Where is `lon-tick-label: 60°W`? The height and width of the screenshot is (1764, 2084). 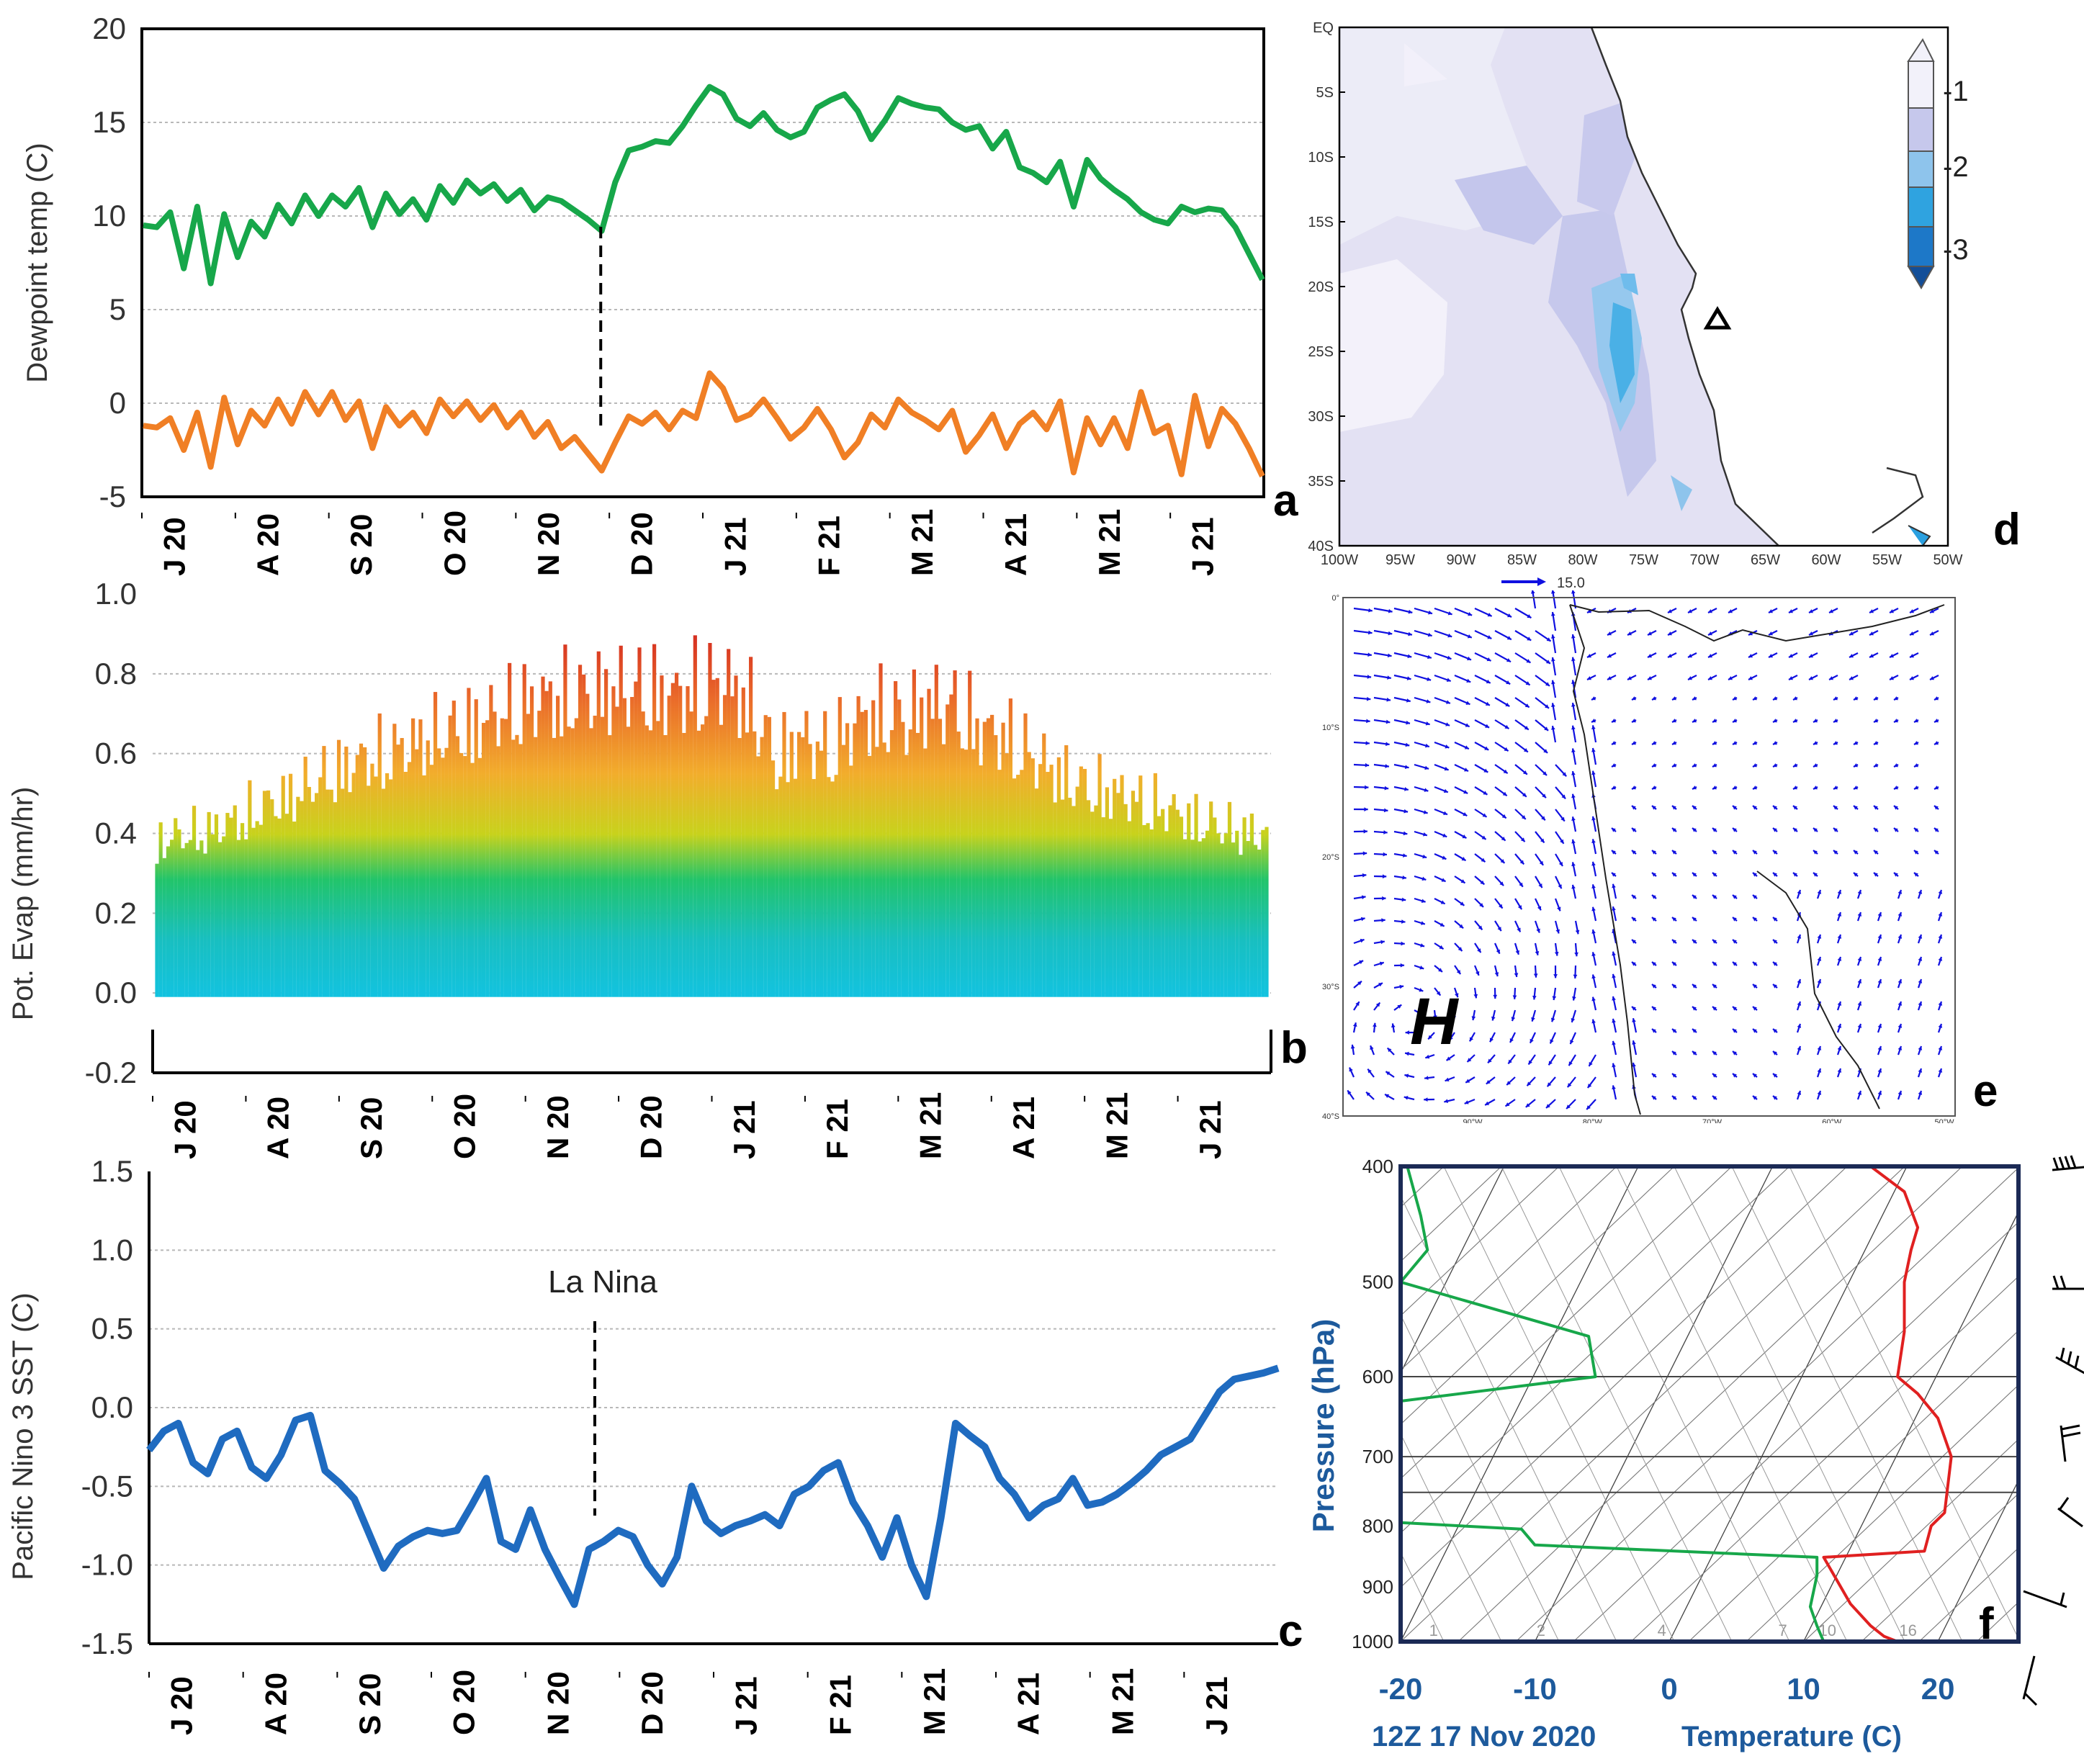
lon-tick-label: 60°W is located at coordinates (1832, 1120).